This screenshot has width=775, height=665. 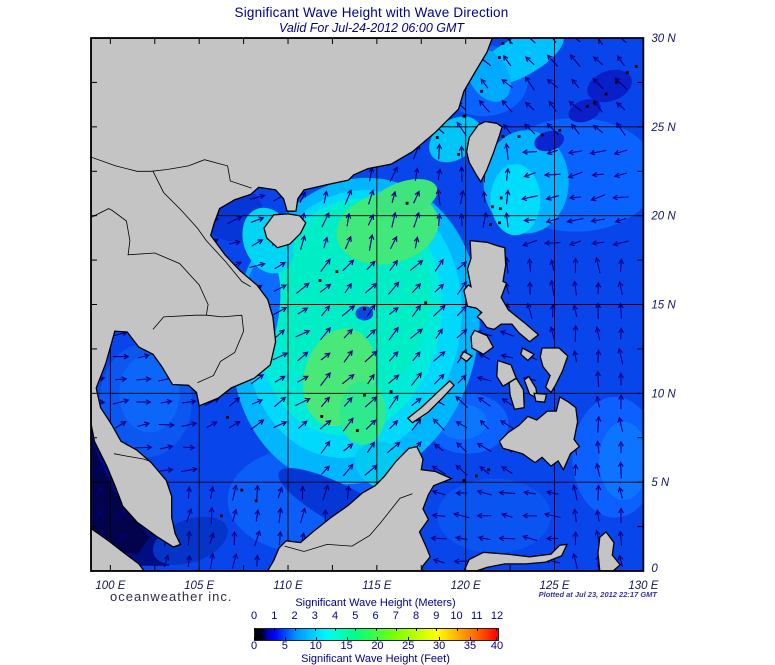 What do you see at coordinates (663, 128) in the screenshot?
I see `lat-axis-label: 25 N` at bounding box center [663, 128].